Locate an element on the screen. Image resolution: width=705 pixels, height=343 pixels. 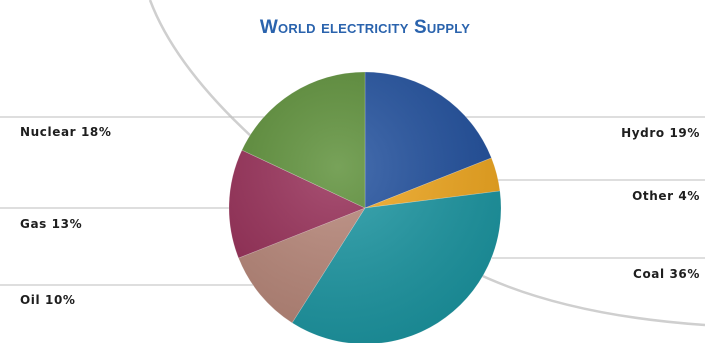
slice-label-hydro: Hydro 19% is located at coordinates (660, 133).